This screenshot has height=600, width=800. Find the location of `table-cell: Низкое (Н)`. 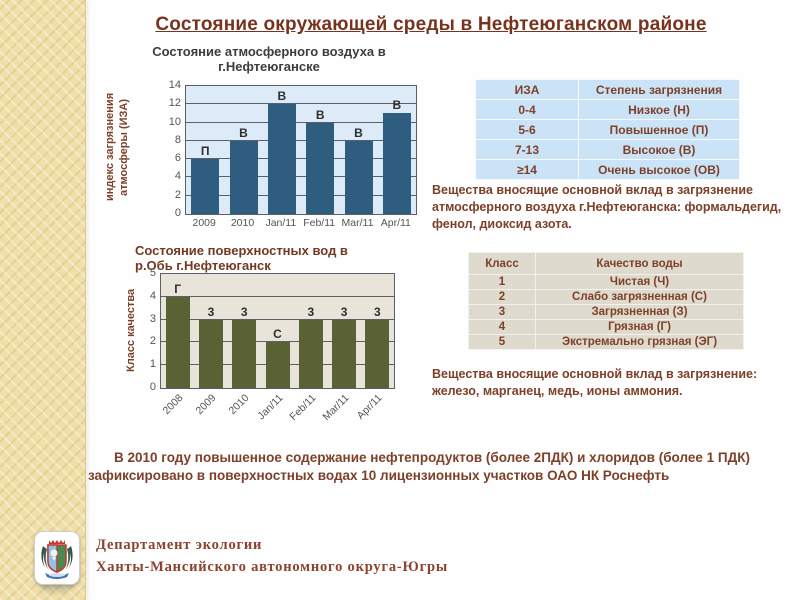

table-cell: Низкое (Н) is located at coordinates (659, 109).